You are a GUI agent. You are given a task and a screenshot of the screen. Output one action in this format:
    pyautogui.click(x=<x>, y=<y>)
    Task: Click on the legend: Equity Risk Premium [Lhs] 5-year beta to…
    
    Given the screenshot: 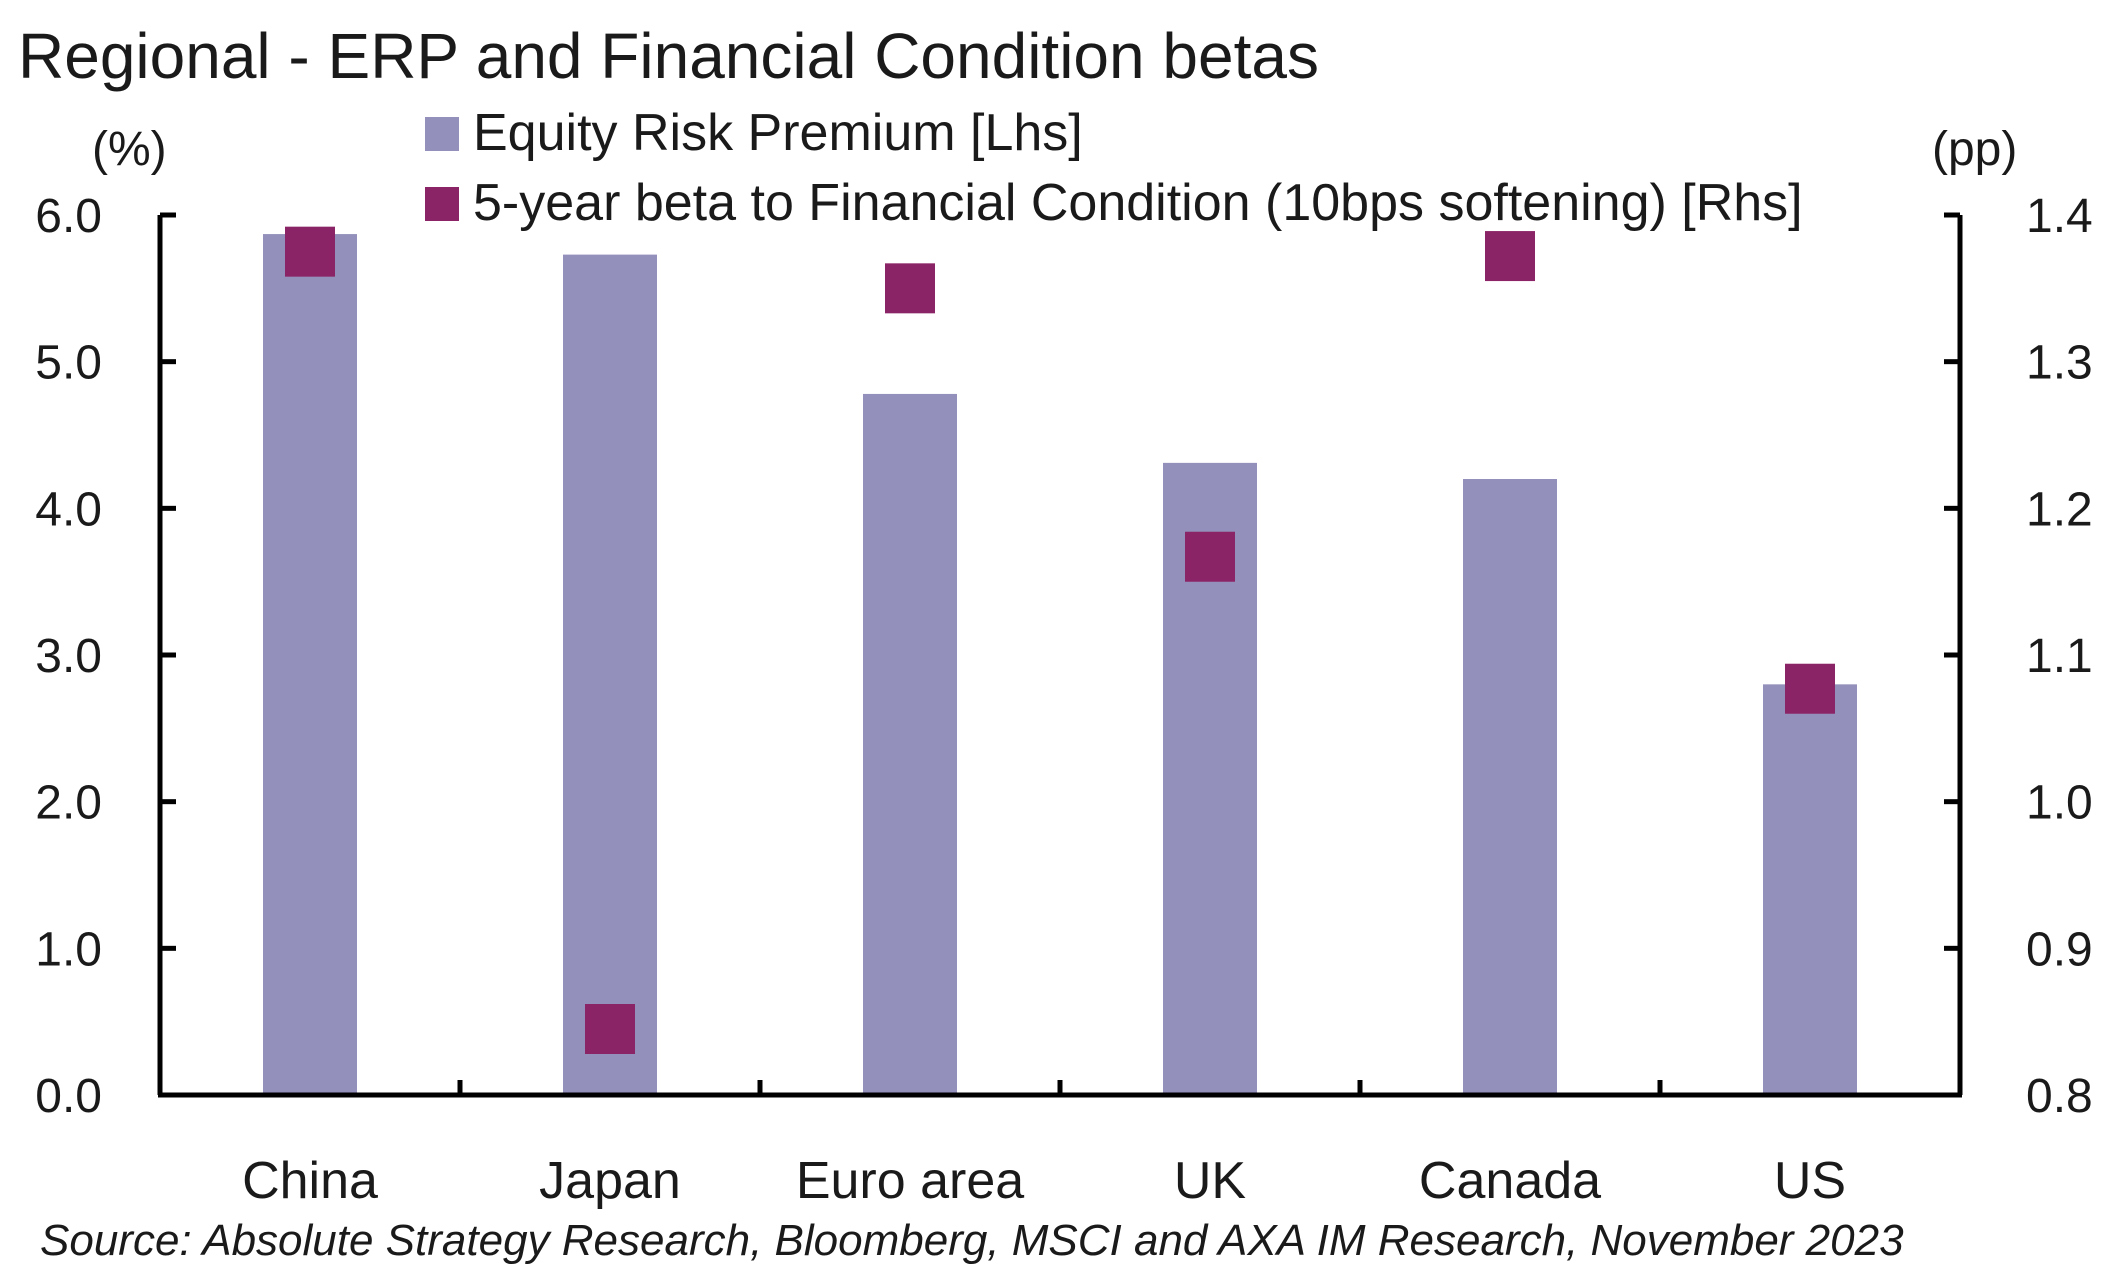 What is the action you would take?
    pyautogui.click(x=1114, y=168)
    